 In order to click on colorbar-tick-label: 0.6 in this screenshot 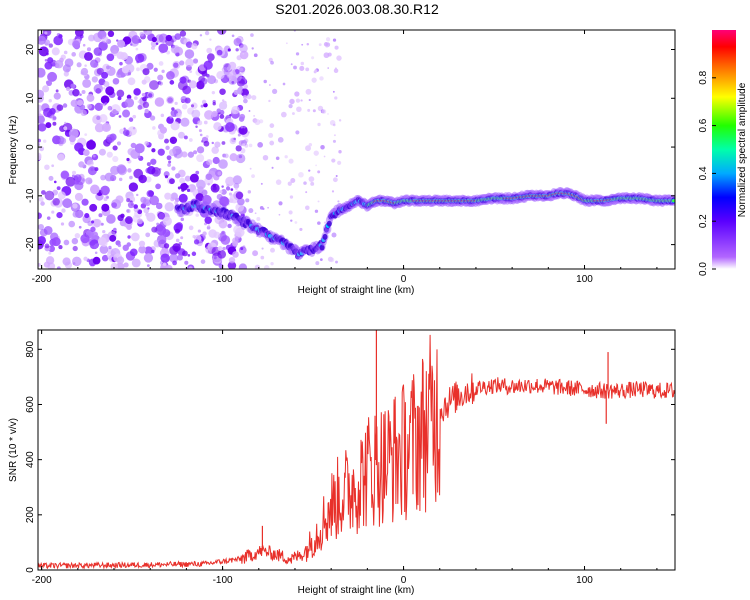, I will do `click(703, 125)`.